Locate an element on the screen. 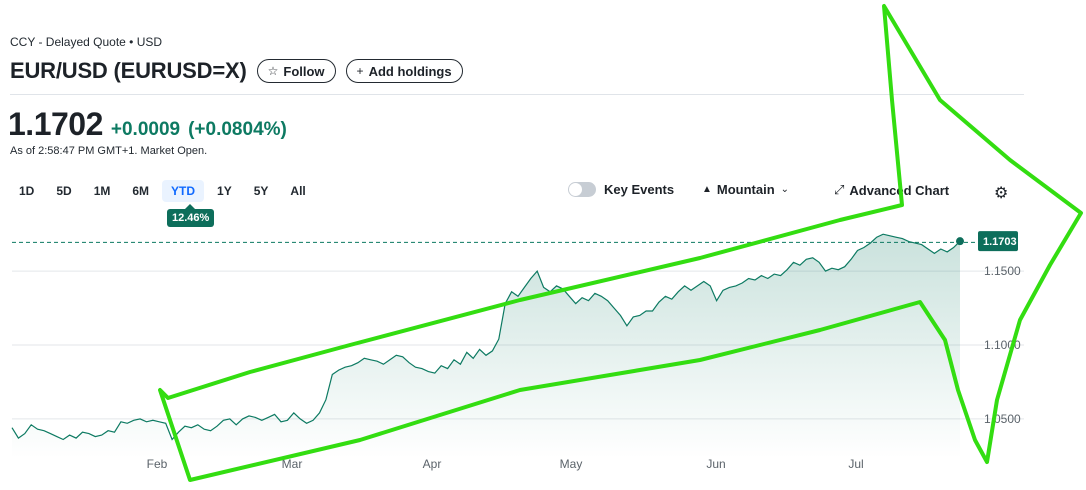  range-selector: 1D 5D 1M 6M YTD 1Y 5Y All is located at coordinates (164, 191).